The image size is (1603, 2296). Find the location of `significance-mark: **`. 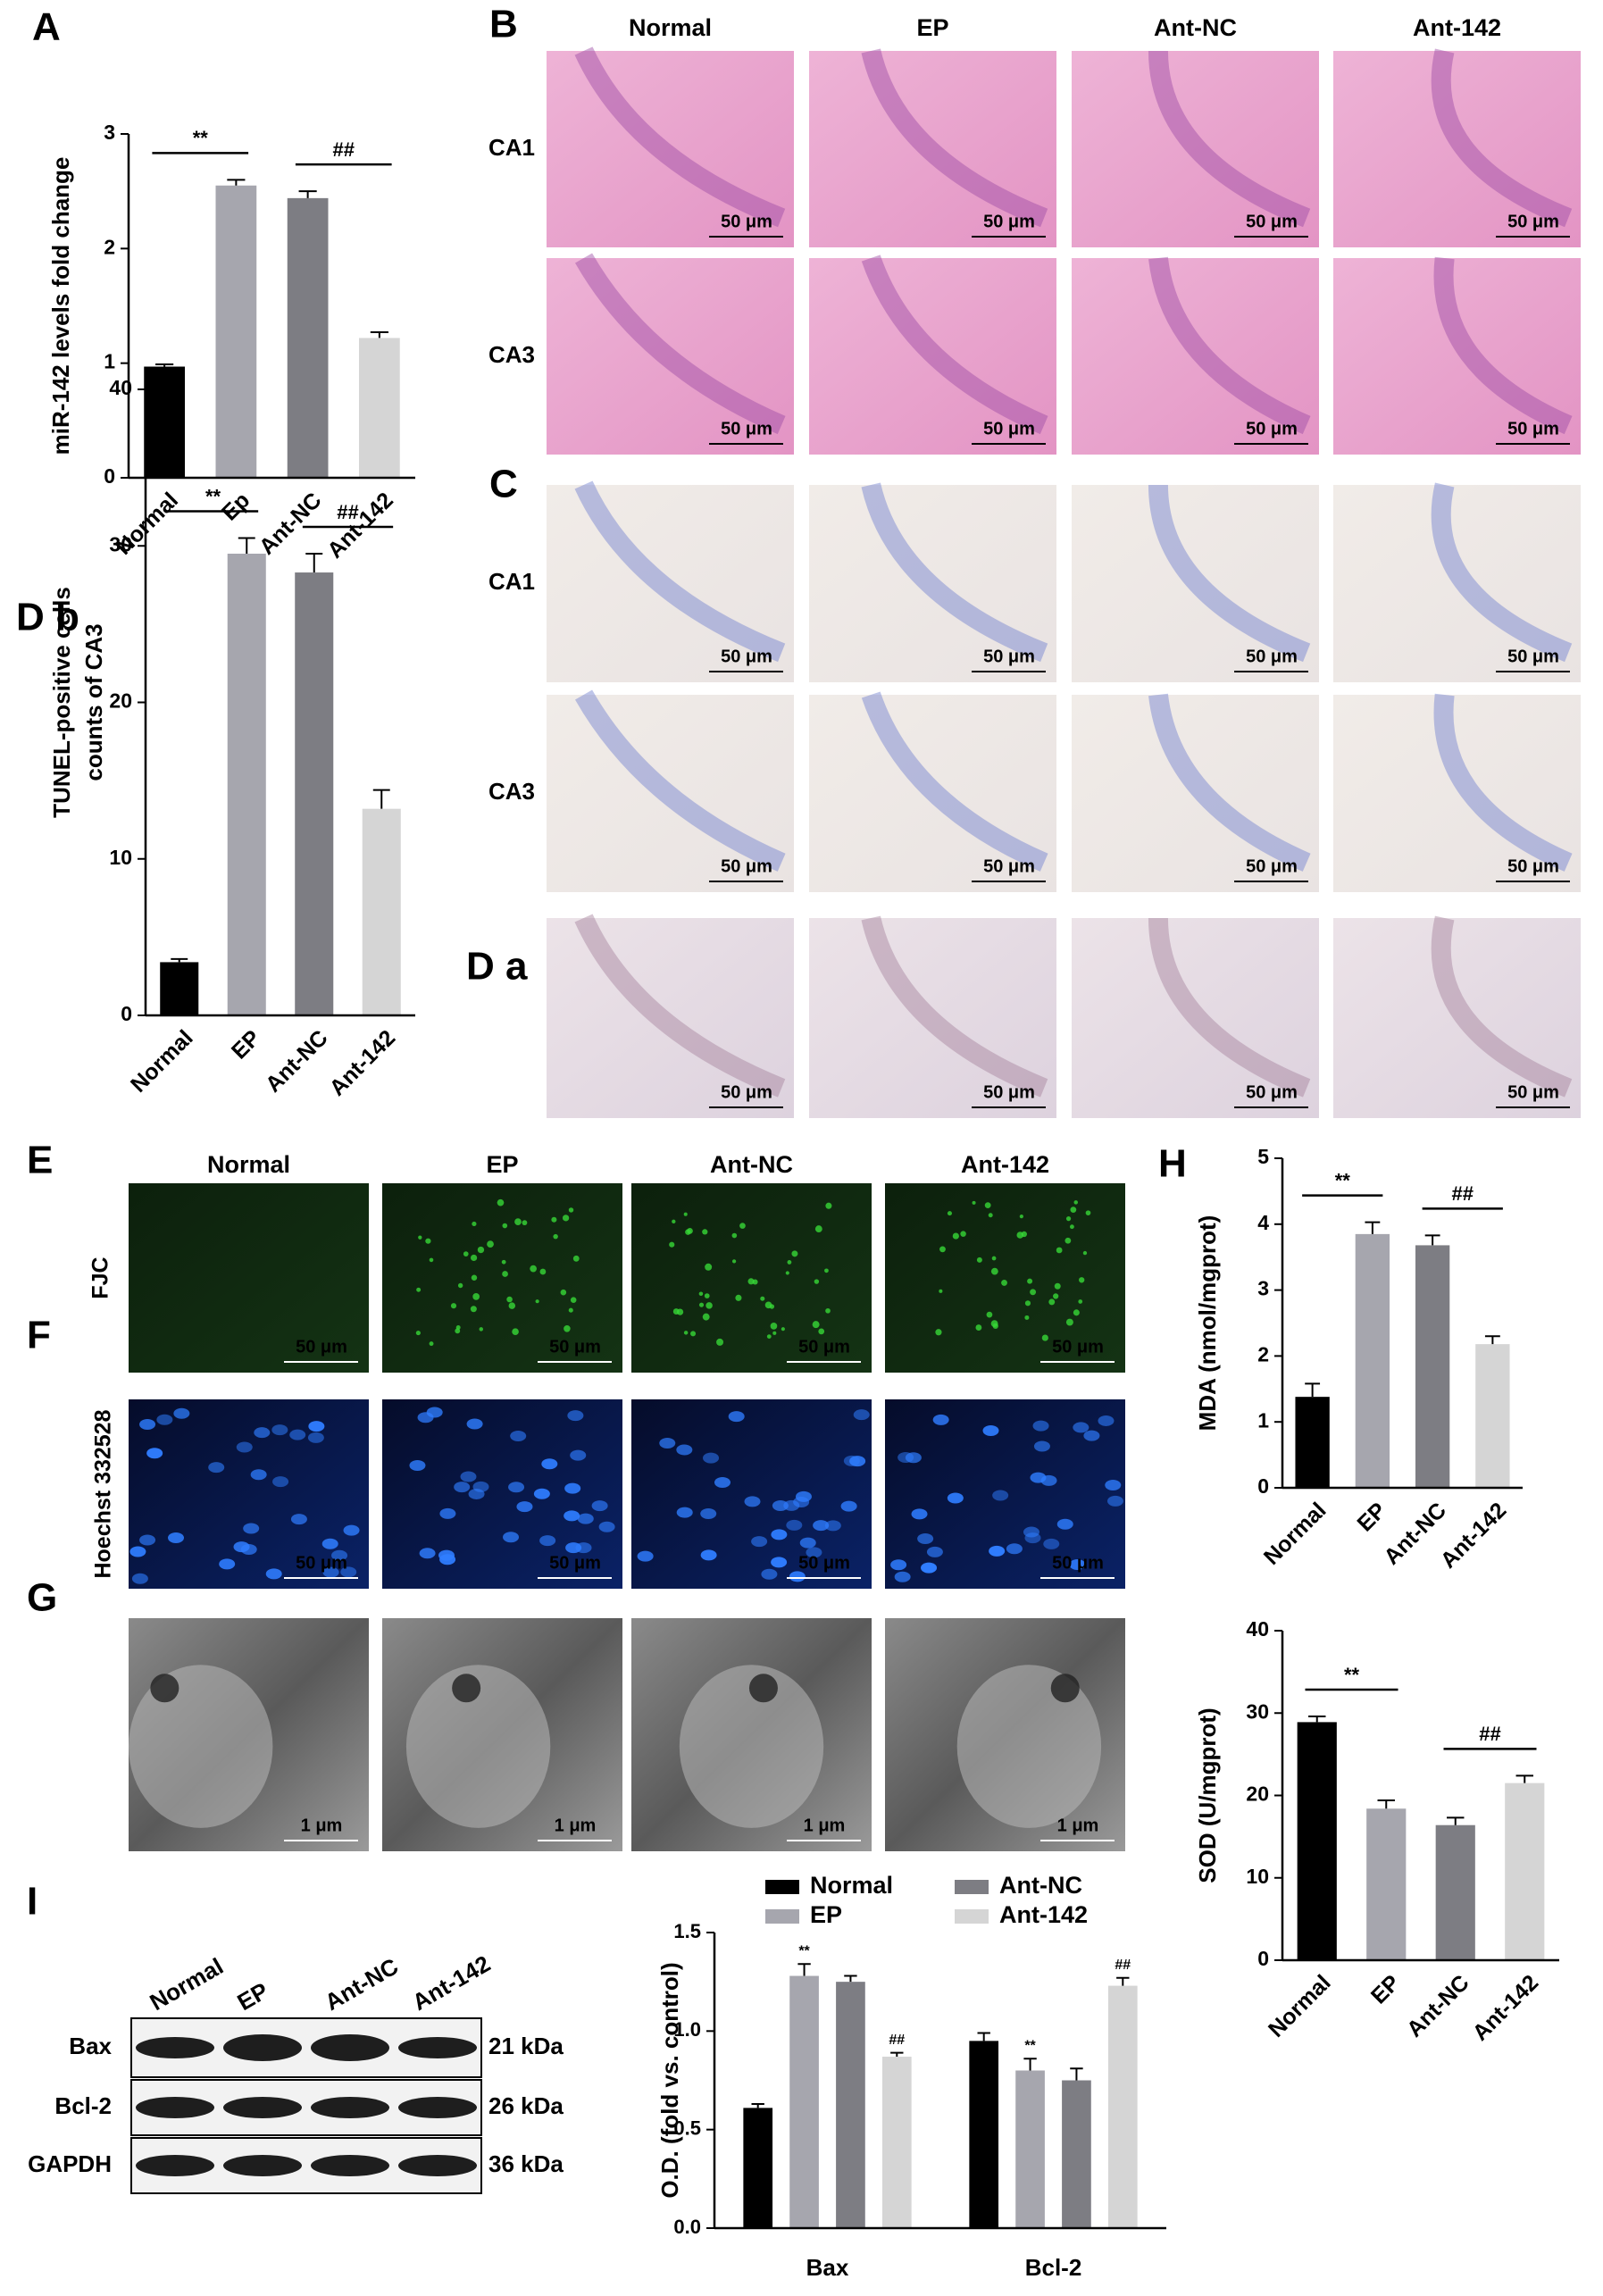

significance-mark: ** is located at coordinates (1030, 2045).